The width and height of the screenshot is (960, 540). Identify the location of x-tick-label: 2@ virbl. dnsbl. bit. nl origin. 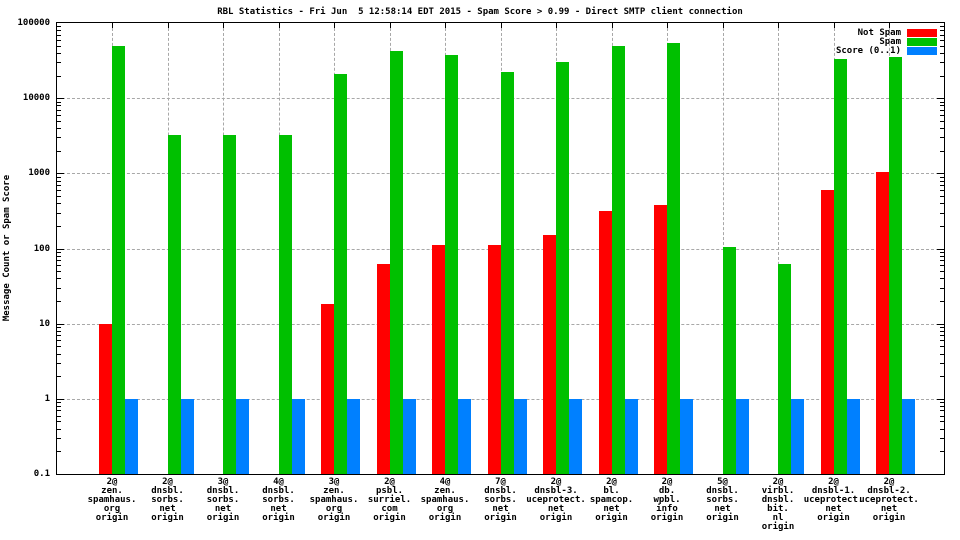
(778, 504).